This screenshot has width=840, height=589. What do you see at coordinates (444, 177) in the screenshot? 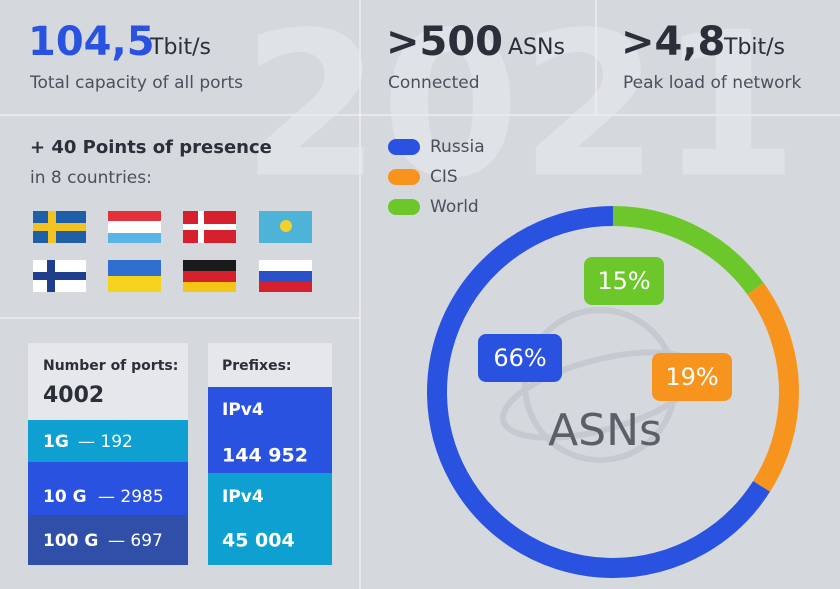
I see `legend-label: CIS` at bounding box center [444, 177].